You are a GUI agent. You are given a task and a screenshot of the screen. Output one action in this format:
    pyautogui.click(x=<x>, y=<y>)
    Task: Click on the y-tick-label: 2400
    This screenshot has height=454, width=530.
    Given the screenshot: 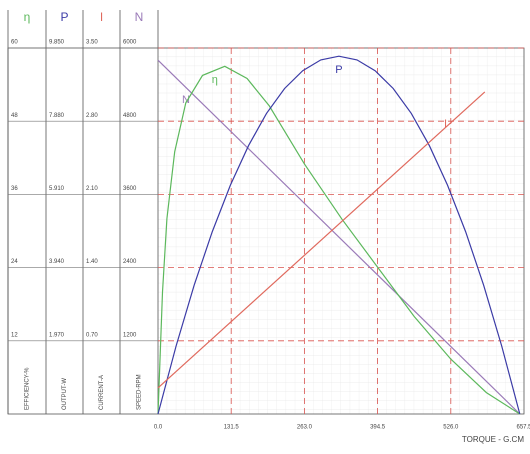 What is the action you would take?
    pyautogui.click(x=130, y=262)
    